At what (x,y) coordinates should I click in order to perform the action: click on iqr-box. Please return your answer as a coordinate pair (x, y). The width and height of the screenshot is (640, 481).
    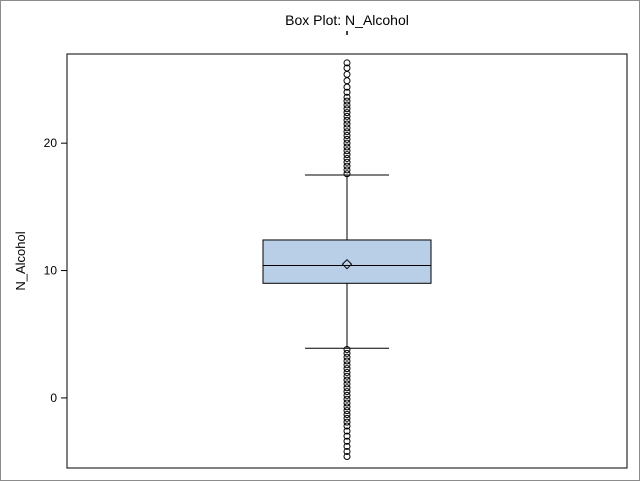
    Looking at the image, I should click on (347, 261).